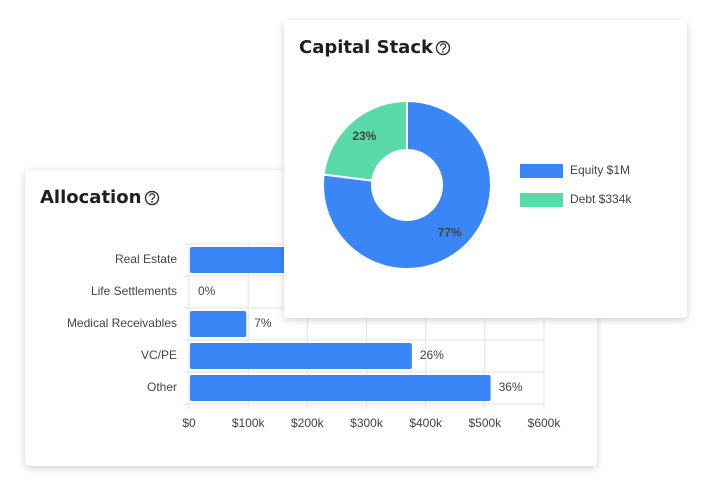 The image size is (702, 486). What do you see at coordinates (511, 387) in the screenshot?
I see `data-label: 36%` at bounding box center [511, 387].